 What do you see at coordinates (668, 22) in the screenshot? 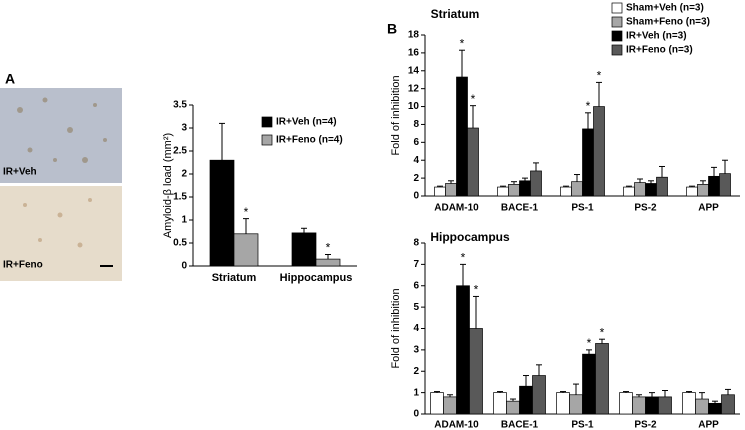
I see `legend-label: Sham+Feno (n=3)` at bounding box center [668, 22].